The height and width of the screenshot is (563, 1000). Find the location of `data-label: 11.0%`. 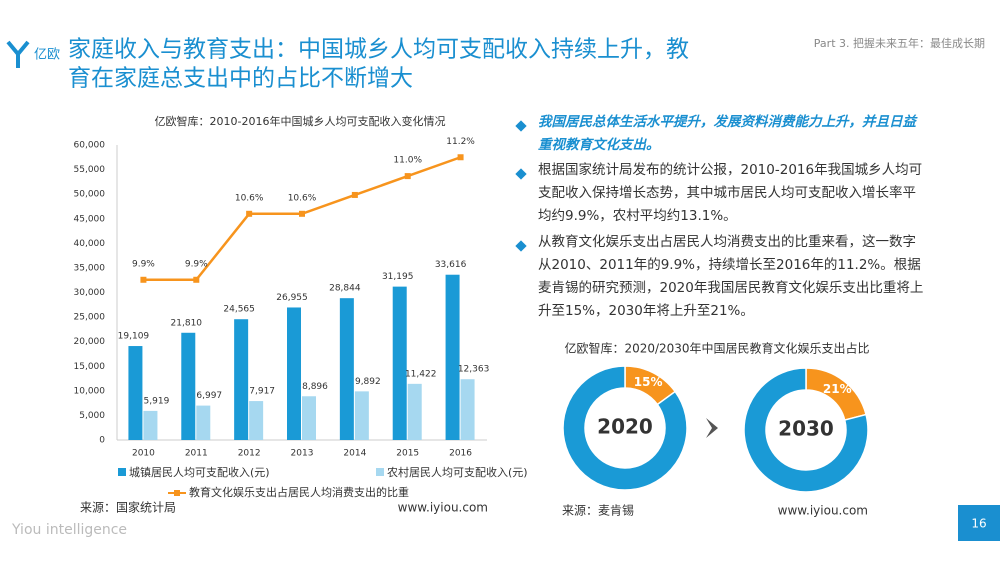

data-label: 11.0% is located at coordinates (407, 161).